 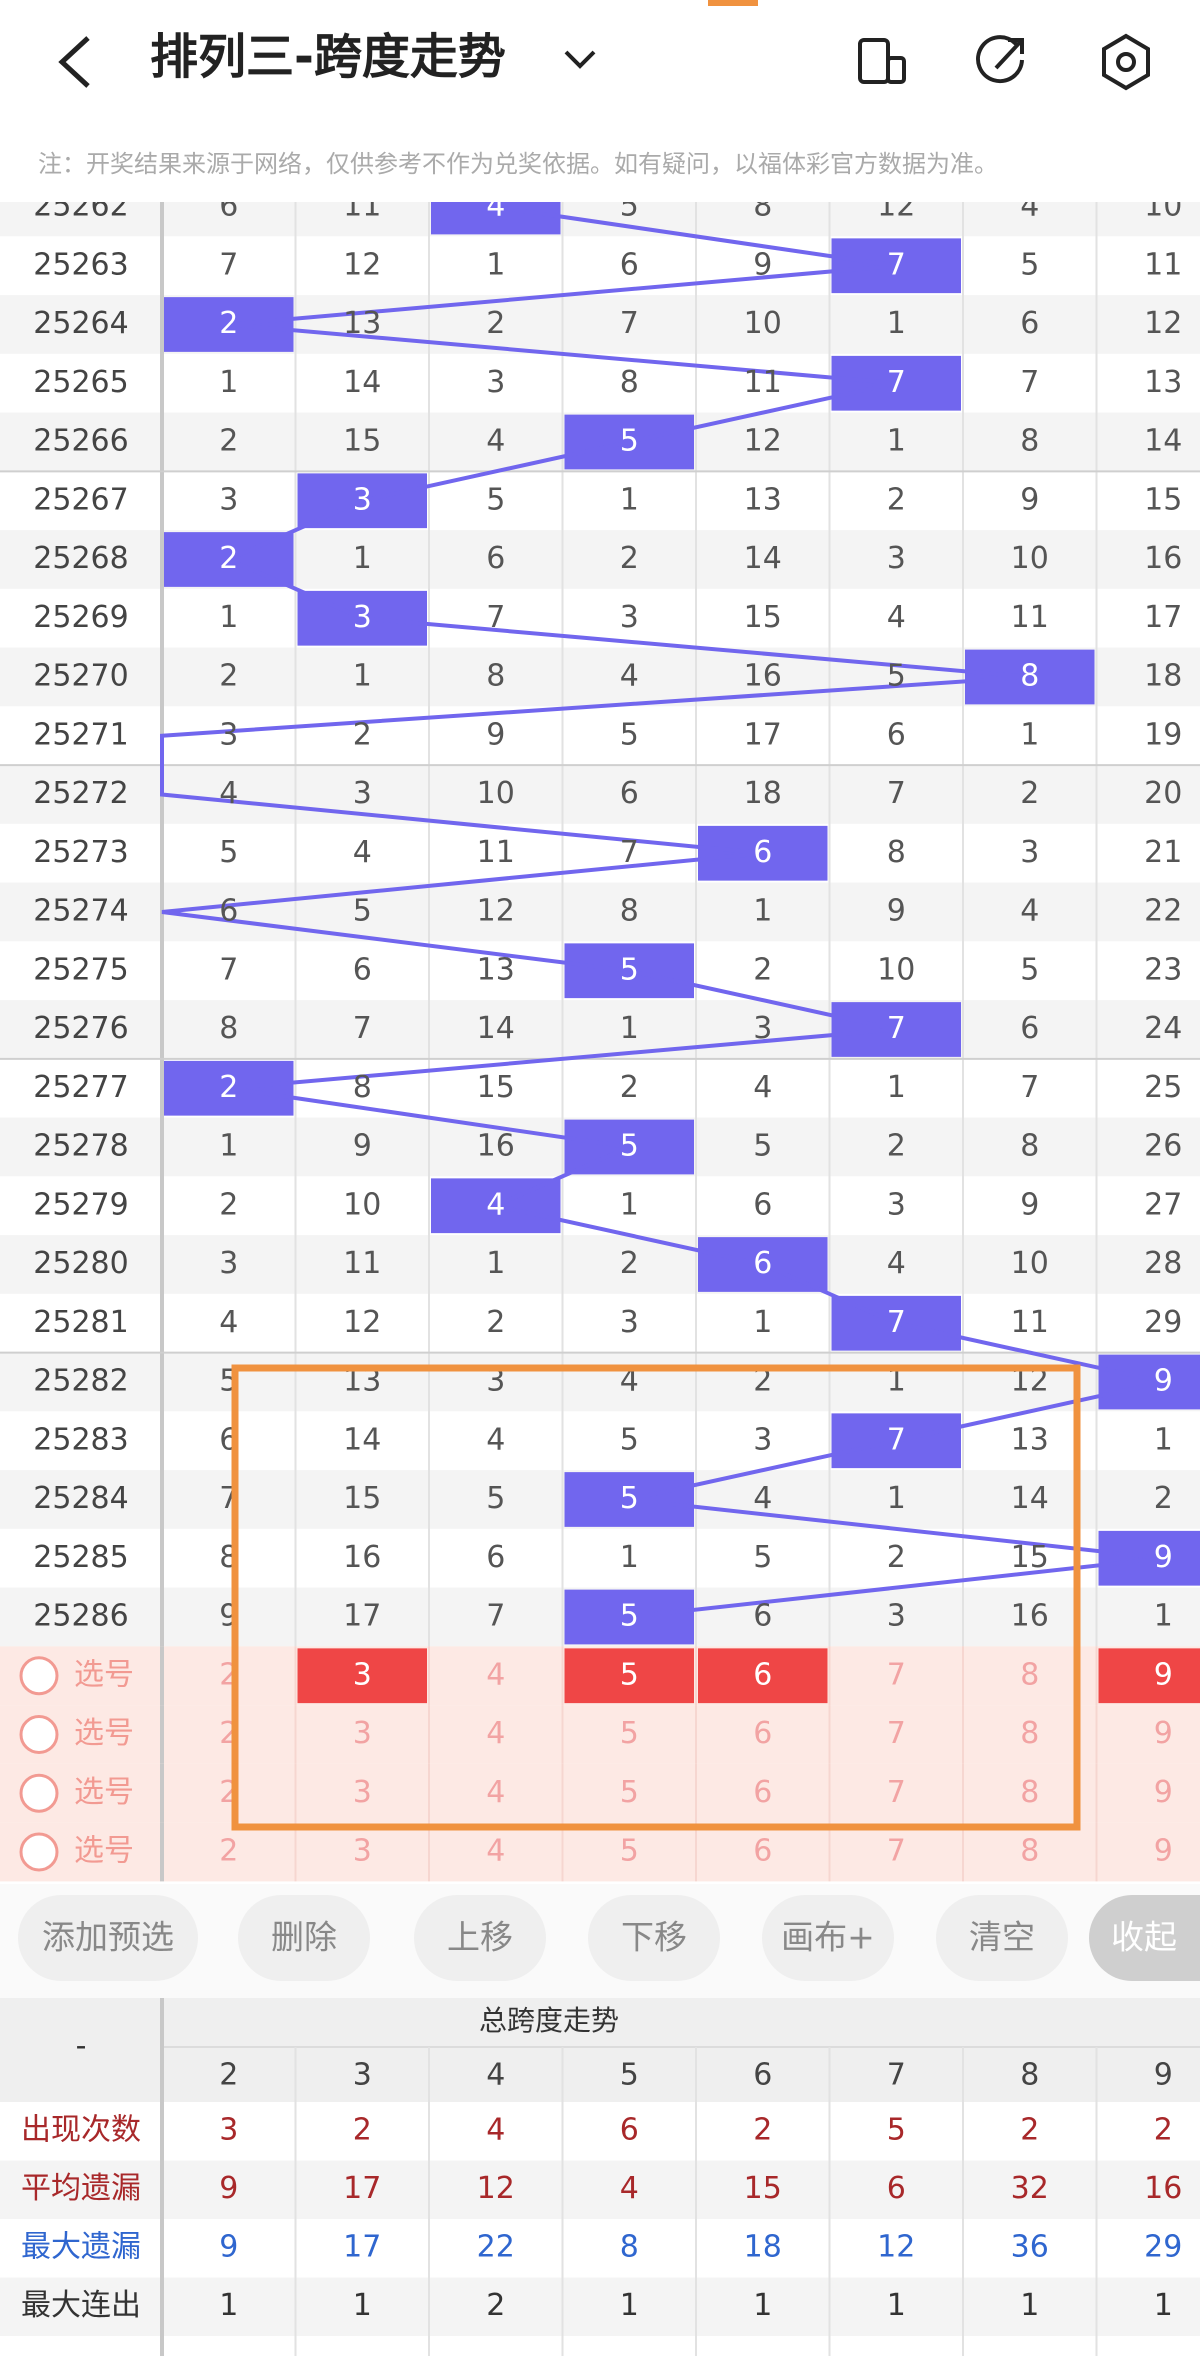 What do you see at coordinates (228, 1851) in the screenshot?
I see `select-number: 2` at bounding box center [228, 1851].